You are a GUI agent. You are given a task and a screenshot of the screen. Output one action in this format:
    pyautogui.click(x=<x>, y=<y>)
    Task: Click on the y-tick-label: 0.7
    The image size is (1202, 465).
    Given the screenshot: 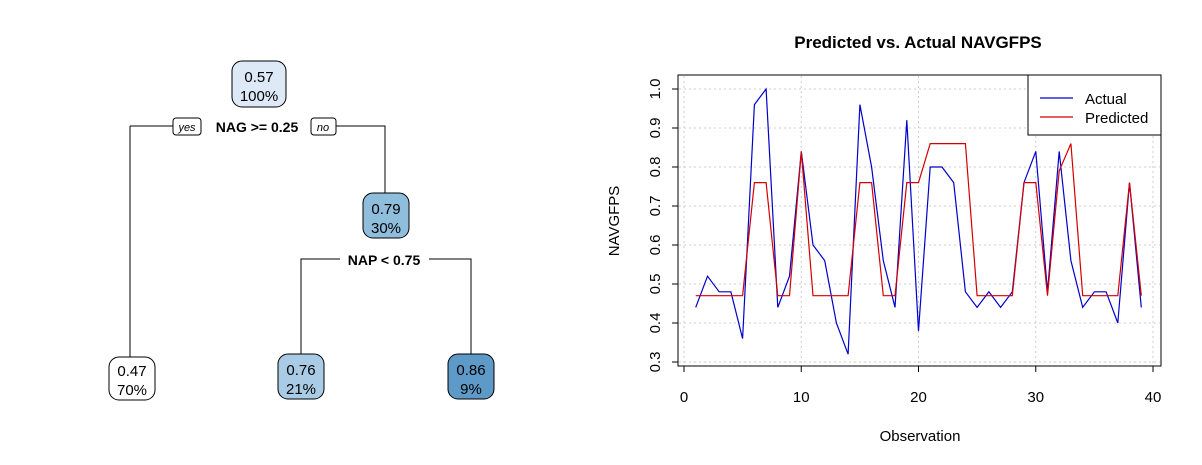 What is the action you would take?
    pyautogui.click(x=655, y=206)
    